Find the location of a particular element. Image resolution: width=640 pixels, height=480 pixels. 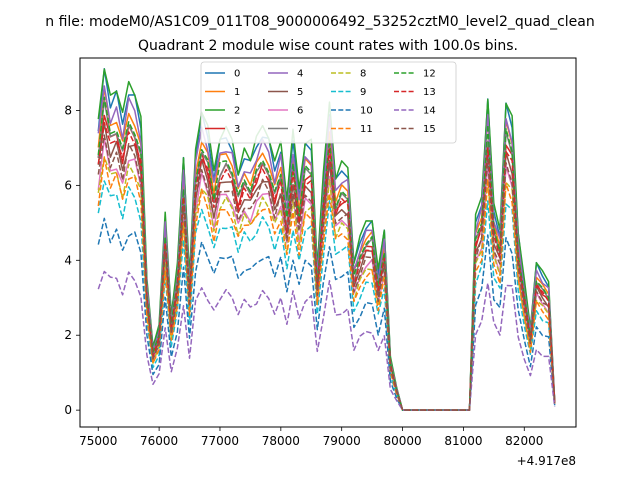

legend-label-15: 15 is located at coordinates (429, 129).